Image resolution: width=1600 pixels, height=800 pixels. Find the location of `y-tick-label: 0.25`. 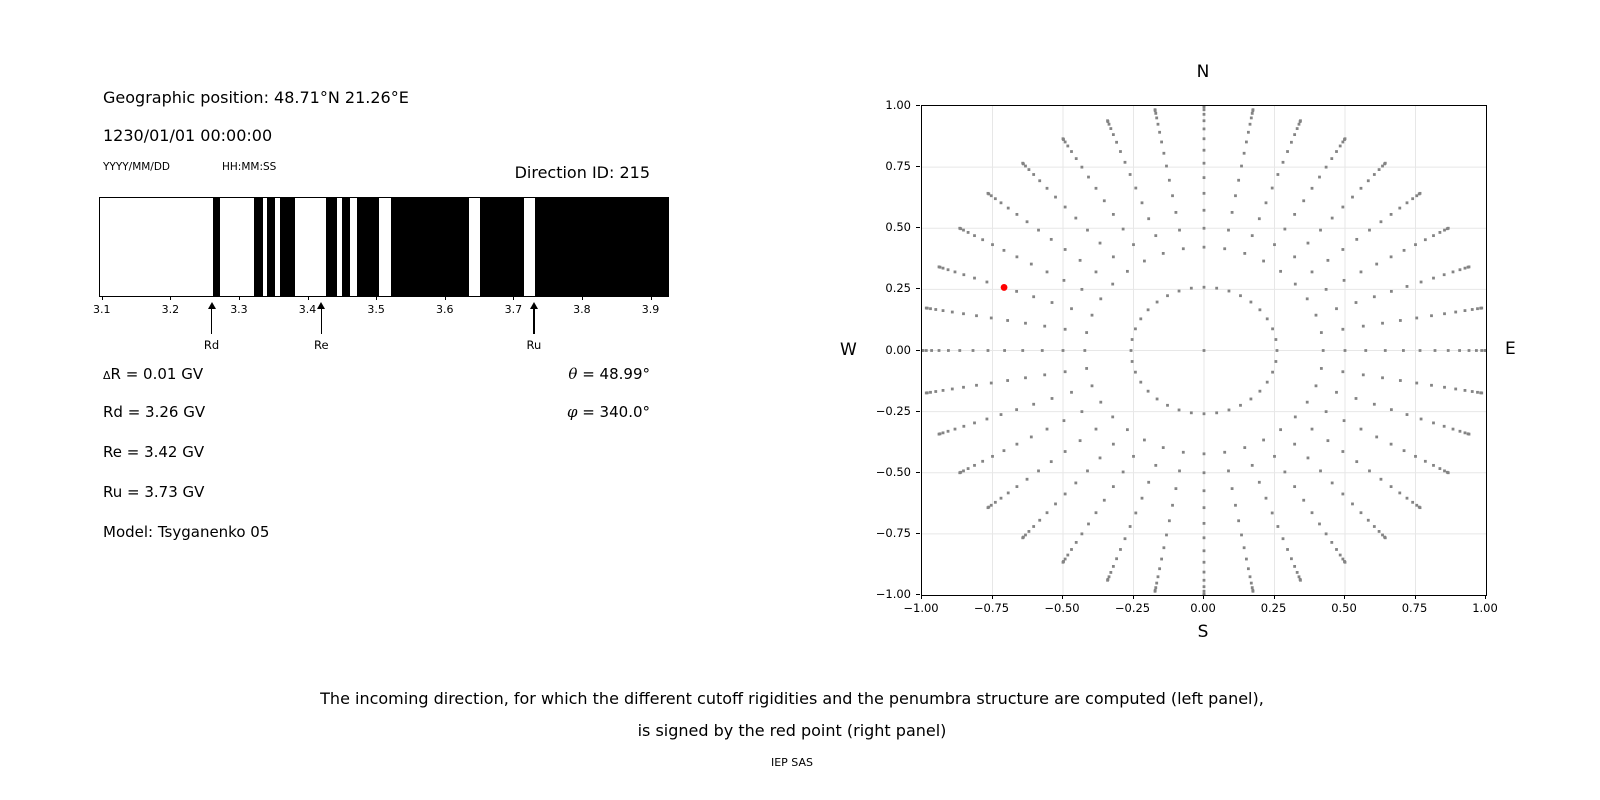

y-tick-label: 0.25 is located at coordinates (898, 288).